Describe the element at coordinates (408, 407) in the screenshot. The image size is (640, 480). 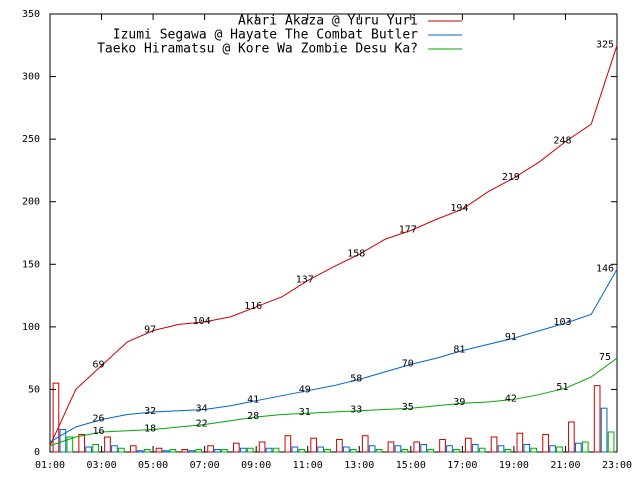
I see `data-label: 35` at that location.